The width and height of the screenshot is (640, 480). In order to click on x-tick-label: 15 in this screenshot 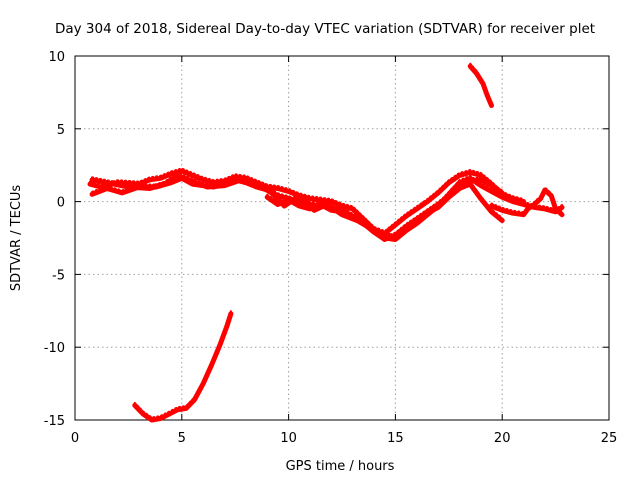, I will do `click(395, 438)`.